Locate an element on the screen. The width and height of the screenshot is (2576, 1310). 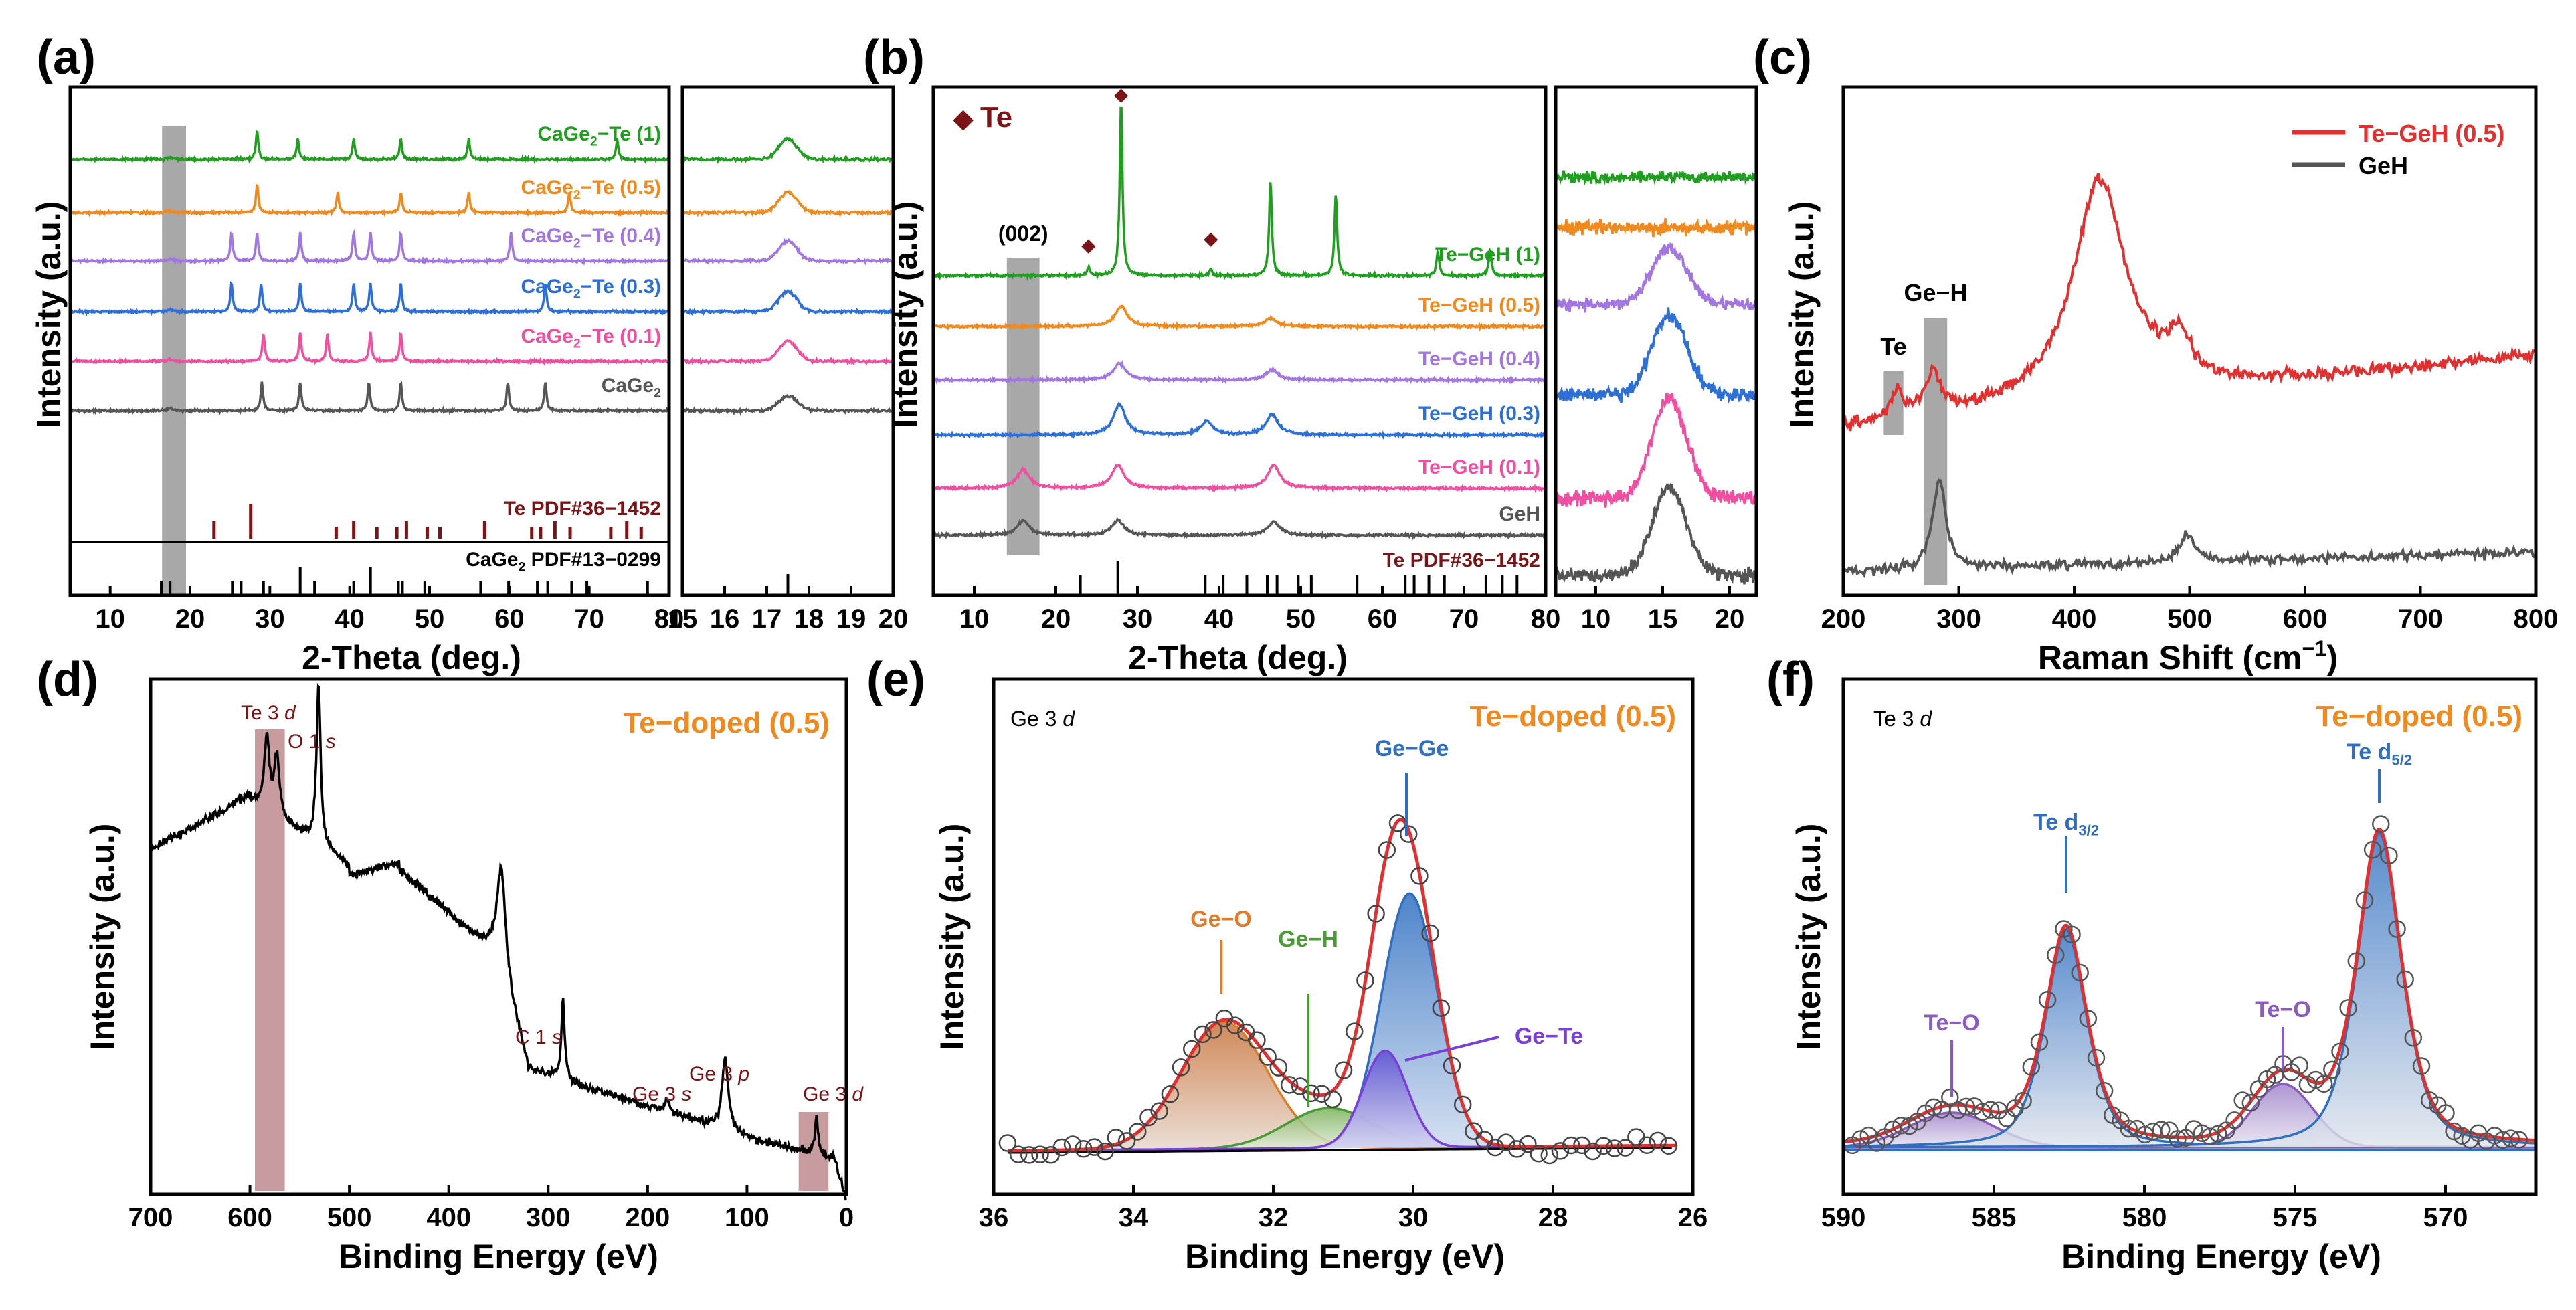
a-main-tick-label: 30 is located at coordinates (270, 619).